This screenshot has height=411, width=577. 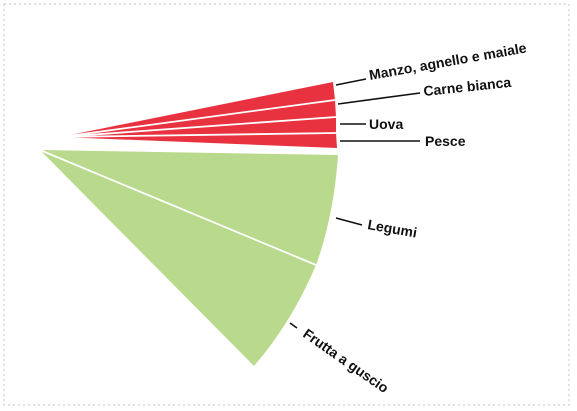 I want to click on animal-protein-fan, so click(x=198, y=115).